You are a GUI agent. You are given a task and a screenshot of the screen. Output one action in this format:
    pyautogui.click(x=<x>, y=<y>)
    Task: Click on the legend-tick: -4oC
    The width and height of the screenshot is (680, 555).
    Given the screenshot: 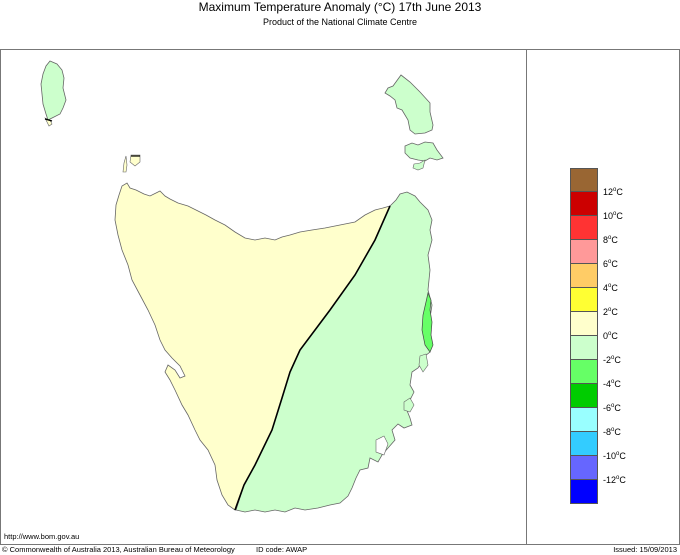 What is the action you would take?
    pyautogui.click(x=612, y=384)
    